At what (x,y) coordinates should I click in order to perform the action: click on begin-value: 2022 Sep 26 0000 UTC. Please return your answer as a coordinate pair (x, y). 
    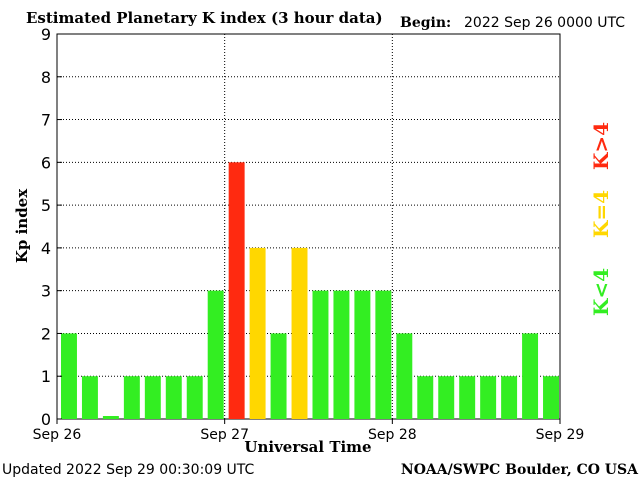
    Looking at the image, I should click on (544, 23).